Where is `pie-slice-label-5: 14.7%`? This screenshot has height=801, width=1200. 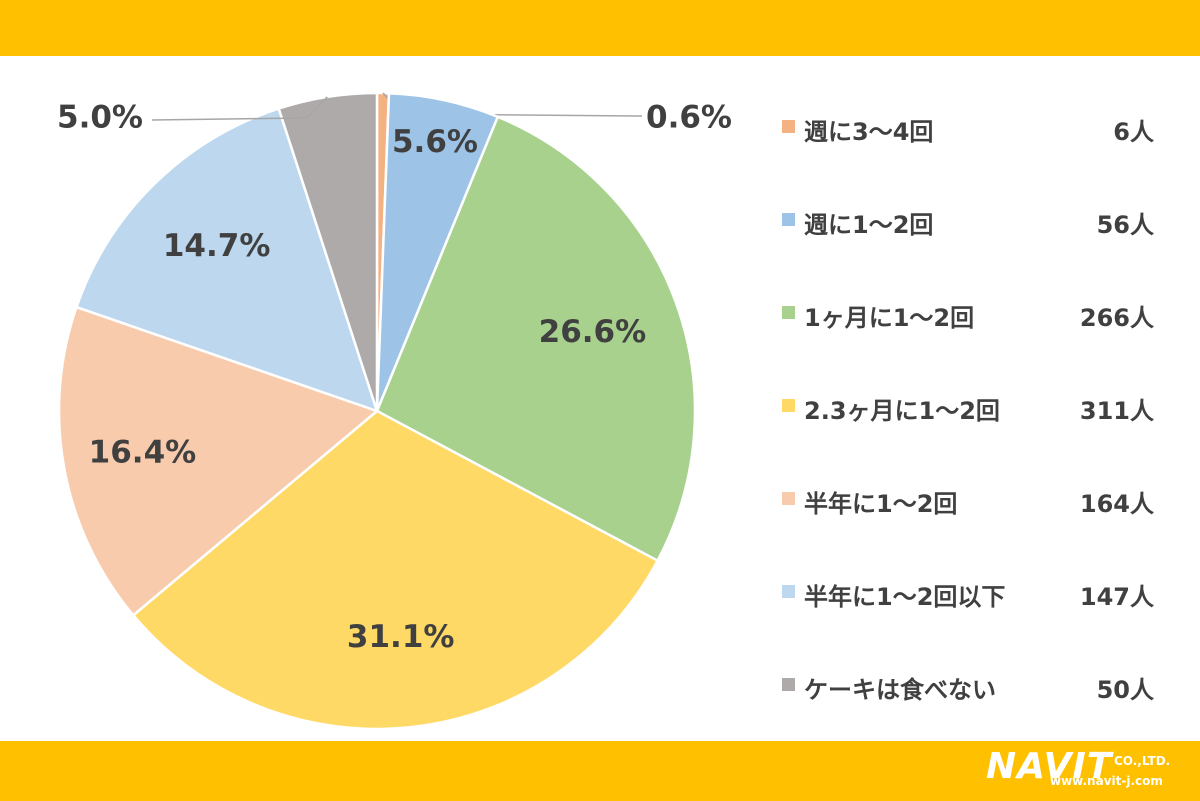 pie-slice-label-5: 14.7% is located at coordinates (217, 246).